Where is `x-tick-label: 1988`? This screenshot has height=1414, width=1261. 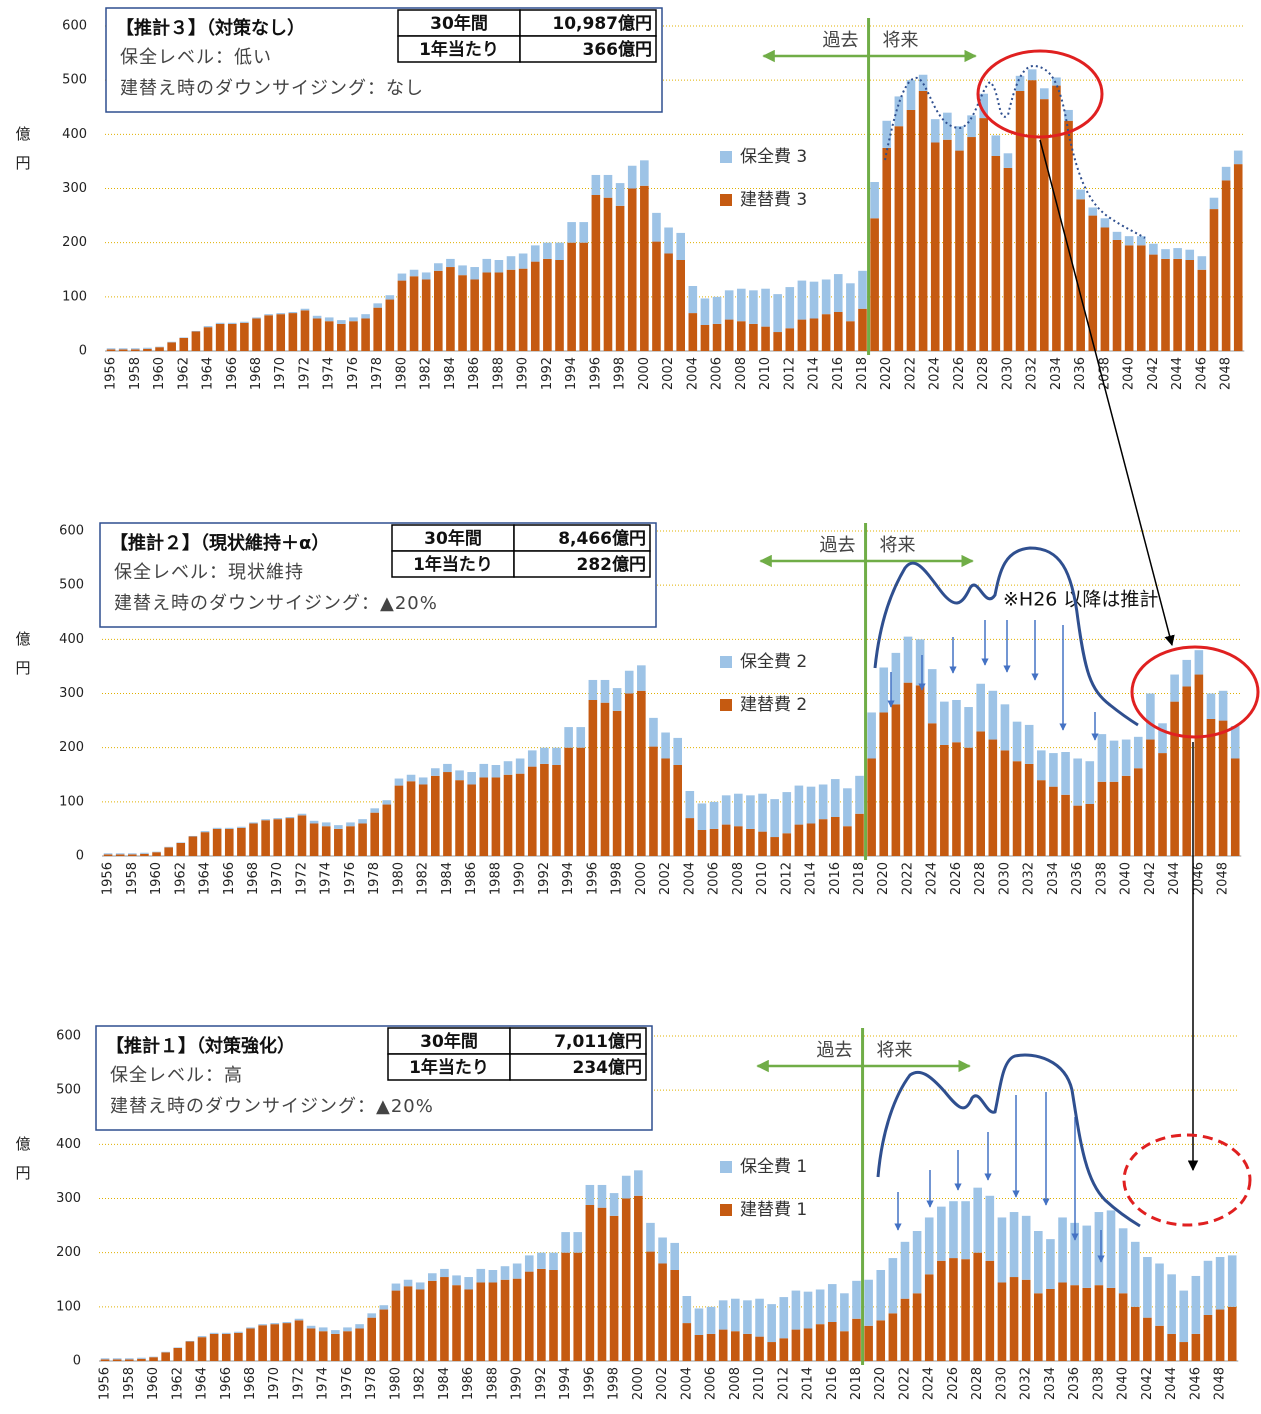 x-tick-label: 1988 is located at coordinates (498, 373).